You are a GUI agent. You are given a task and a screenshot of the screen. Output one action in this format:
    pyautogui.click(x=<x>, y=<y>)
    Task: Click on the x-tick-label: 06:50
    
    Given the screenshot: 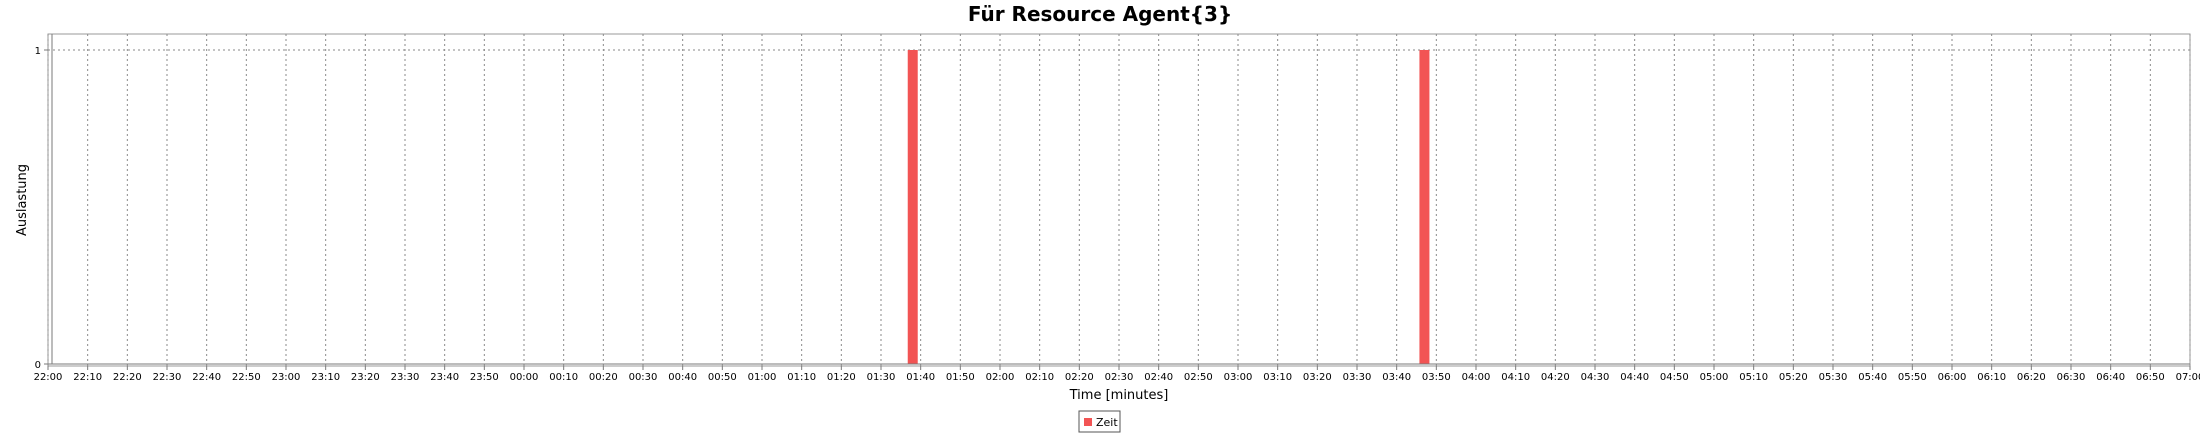 What is the action you would take?
    pyautogui.click(x=2150, y=377)
    